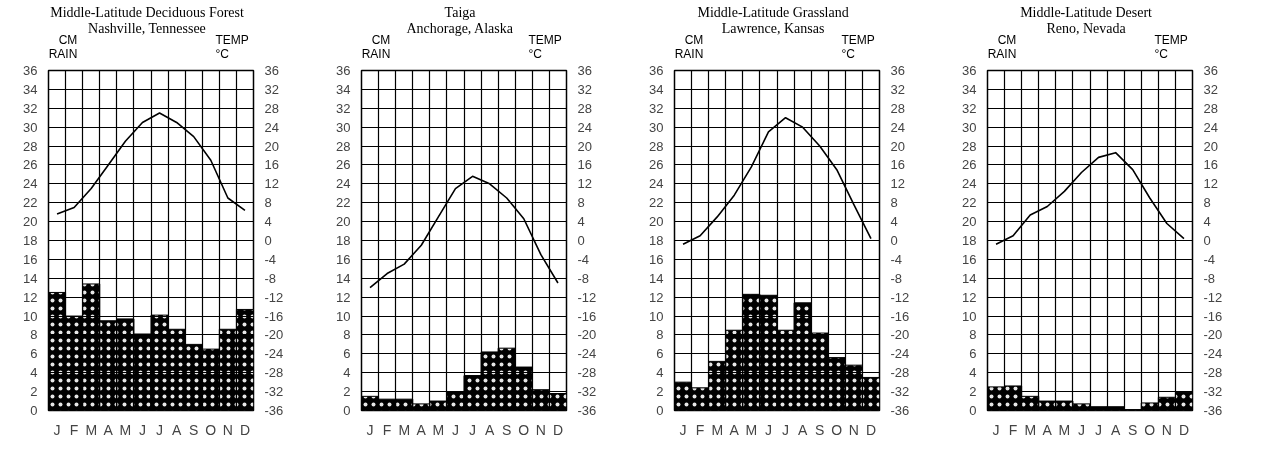  Describe the element at coordinates (147, 12) in the screenshot. I see `chart-title: Middle-Latitude Deciduous Forest` at that location.